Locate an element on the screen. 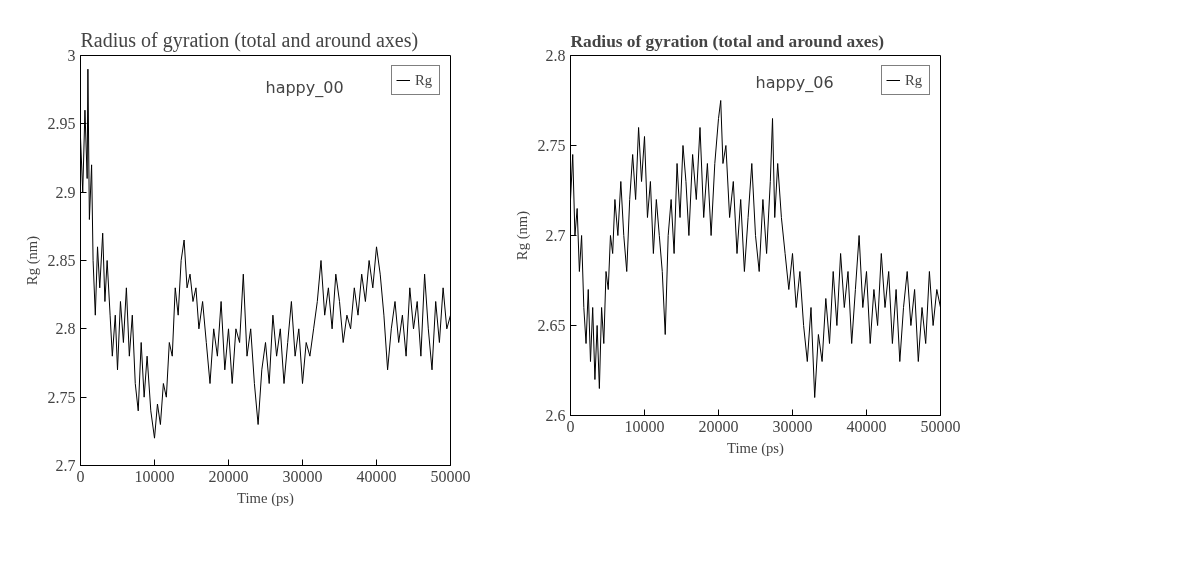 This screenshot has height=581, width=1182. y-tick-label: 3 is located at coordinates (71, 55).